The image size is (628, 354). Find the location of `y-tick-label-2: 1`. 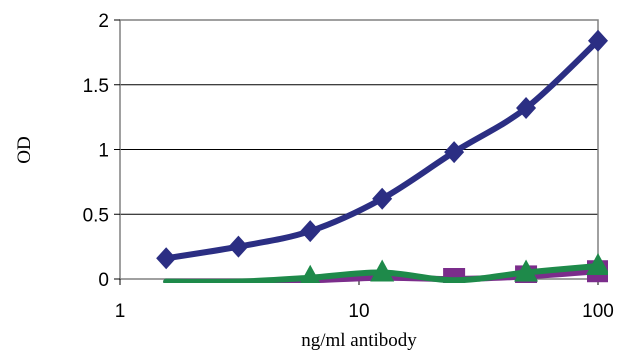

y-tick-label-2: 1 is located at coordinates (103, 151).